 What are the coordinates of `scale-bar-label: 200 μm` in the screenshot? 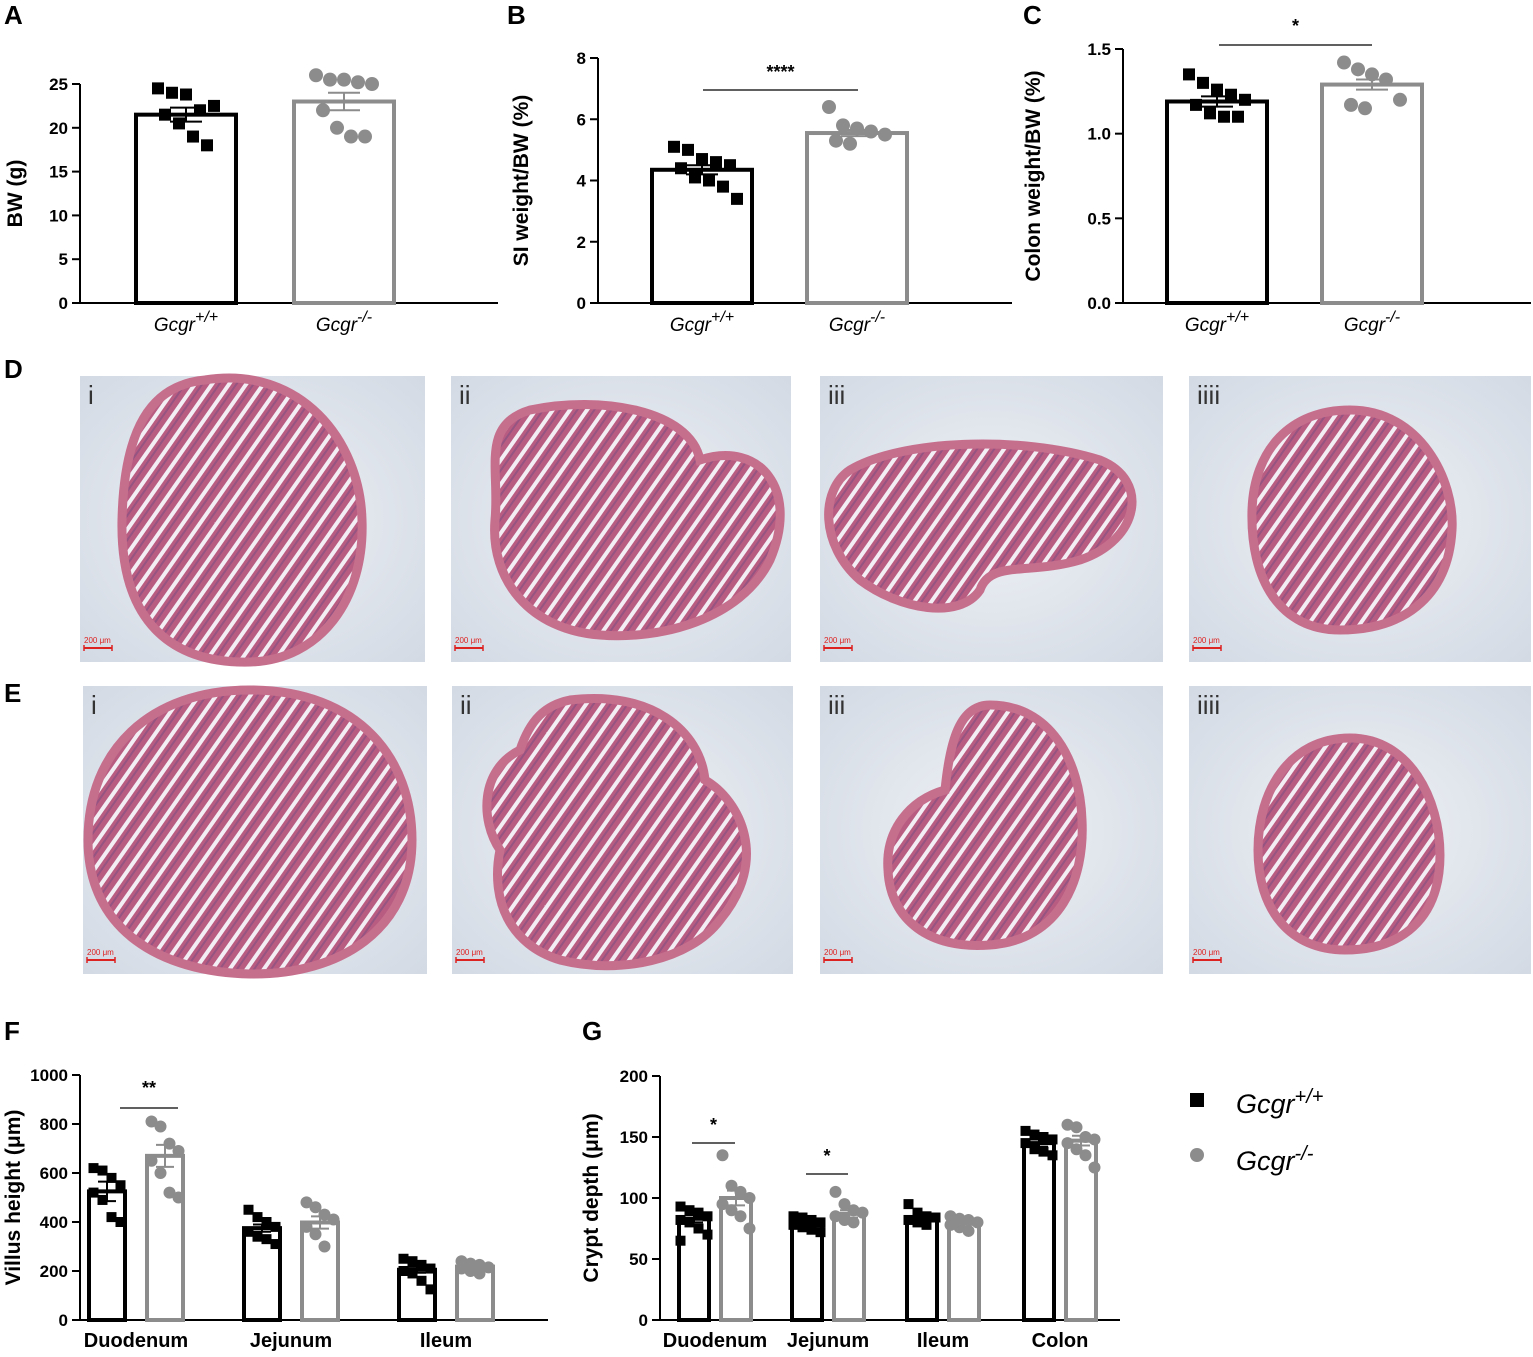 It's located at (1206, 640).